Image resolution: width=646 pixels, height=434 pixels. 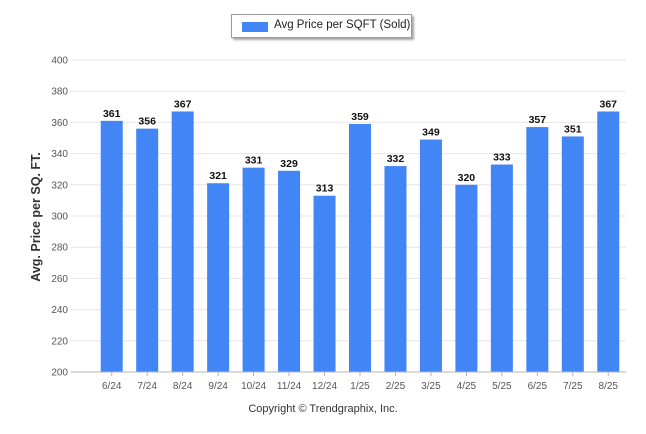 I want to click on y-tick-label: 360, so click(x=59, y=123).